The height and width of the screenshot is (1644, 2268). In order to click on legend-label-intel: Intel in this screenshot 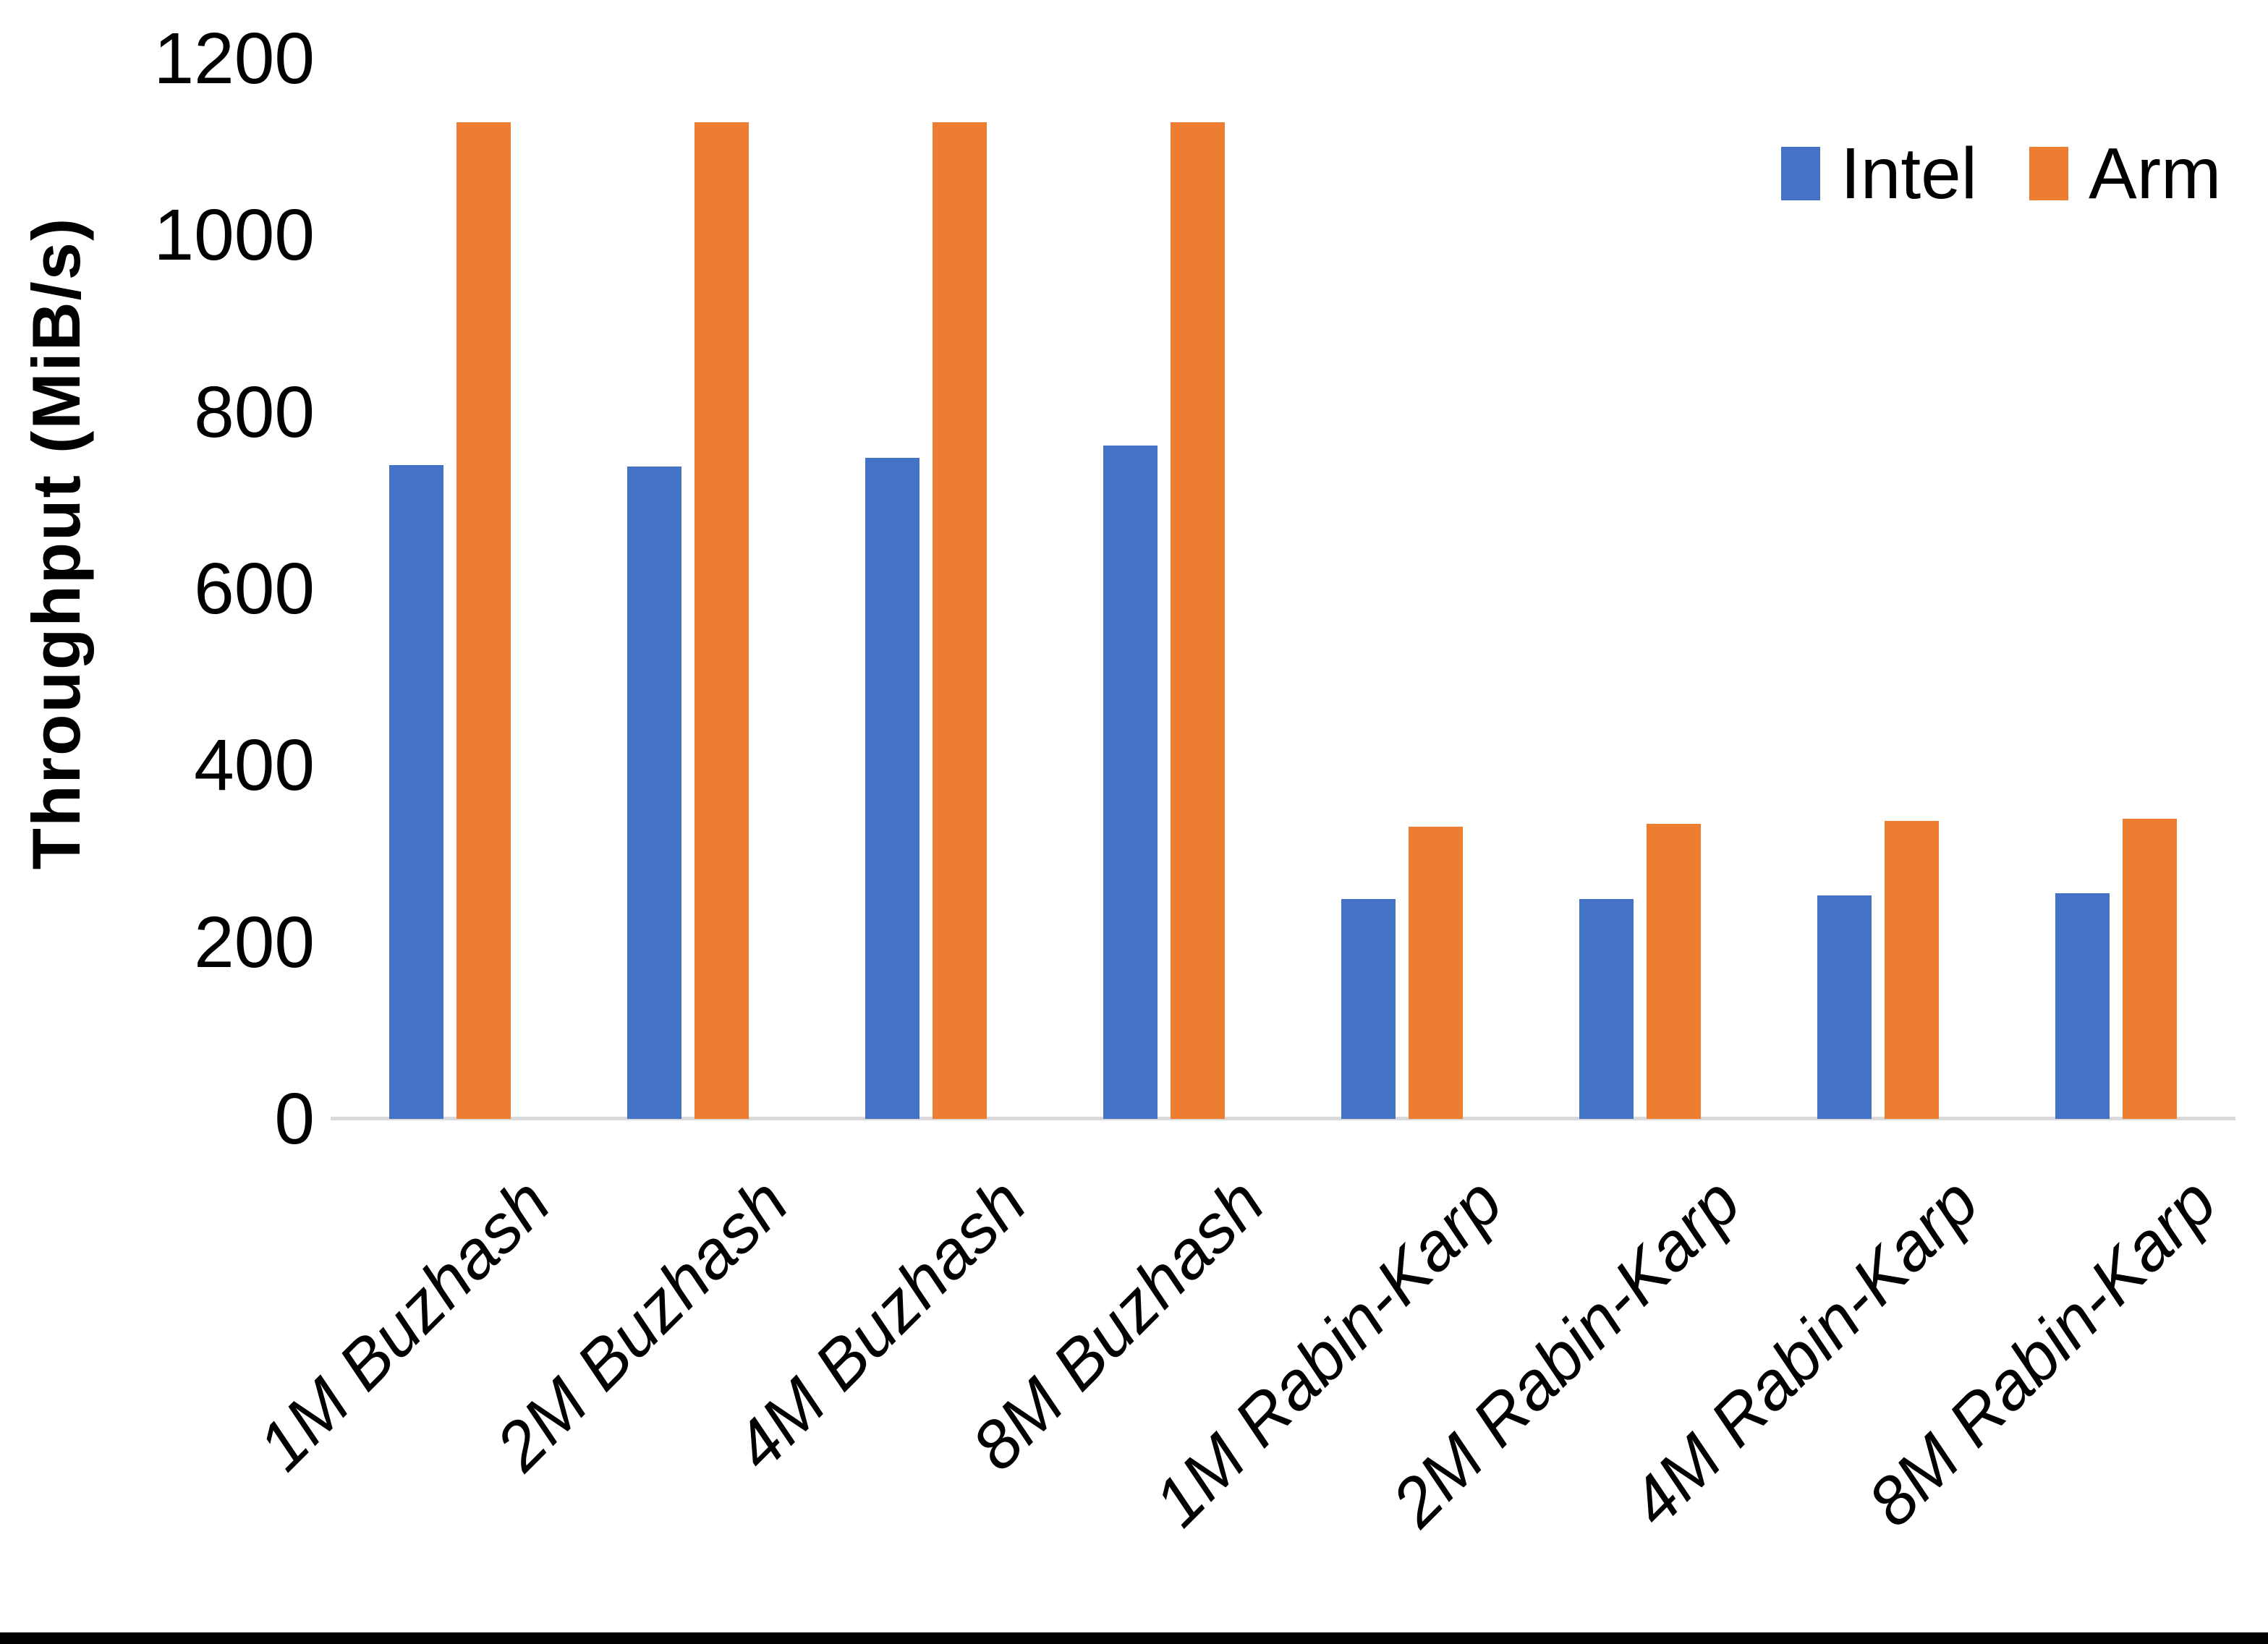, I will do `click(1909, 173)`.